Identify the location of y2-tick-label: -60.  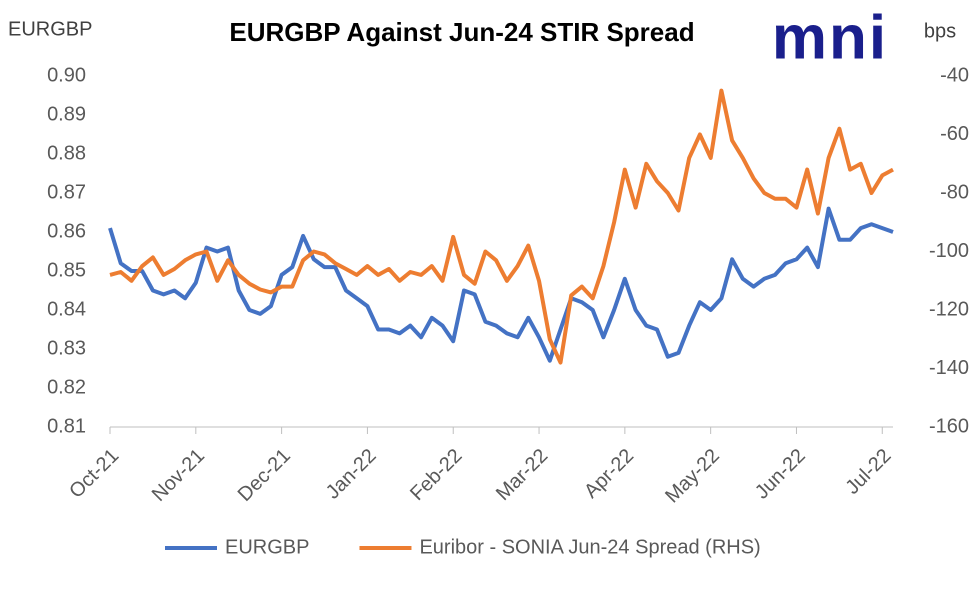
(954, 134).